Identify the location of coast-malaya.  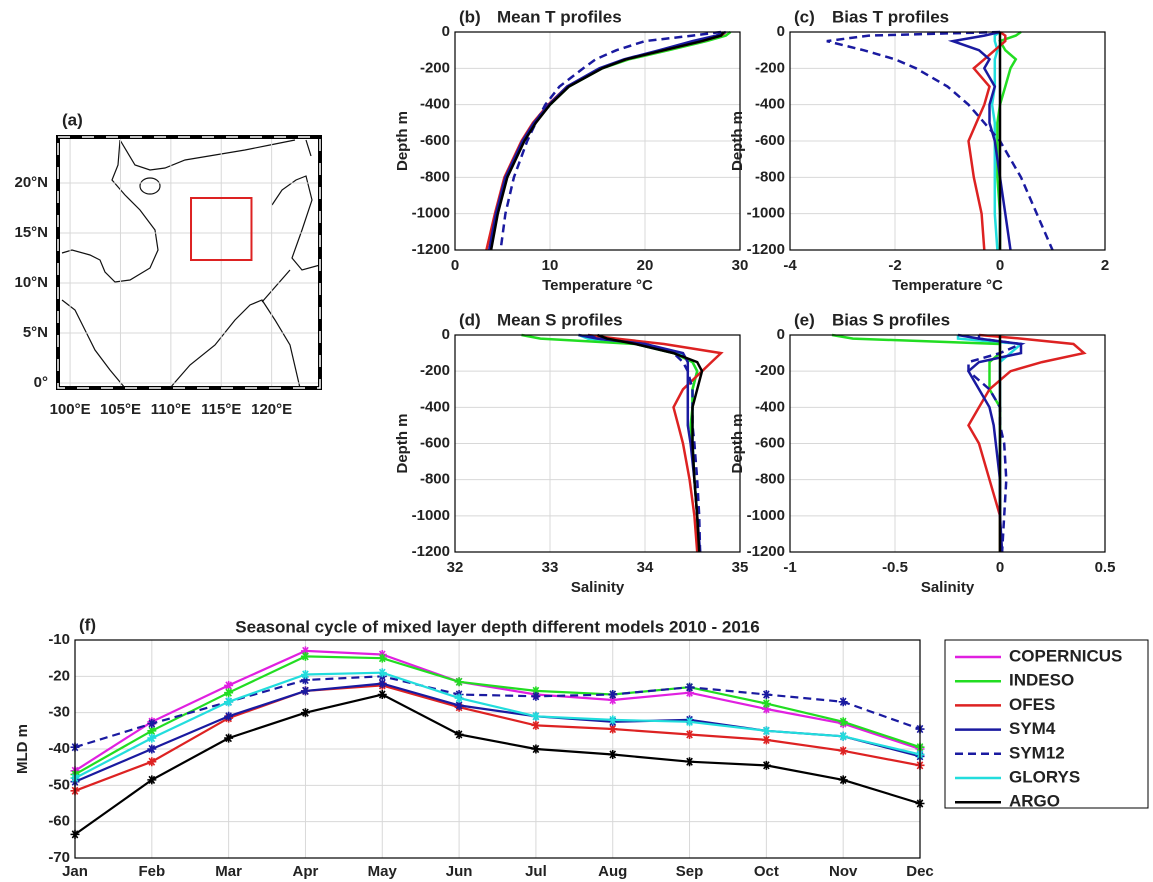
(93, 344).